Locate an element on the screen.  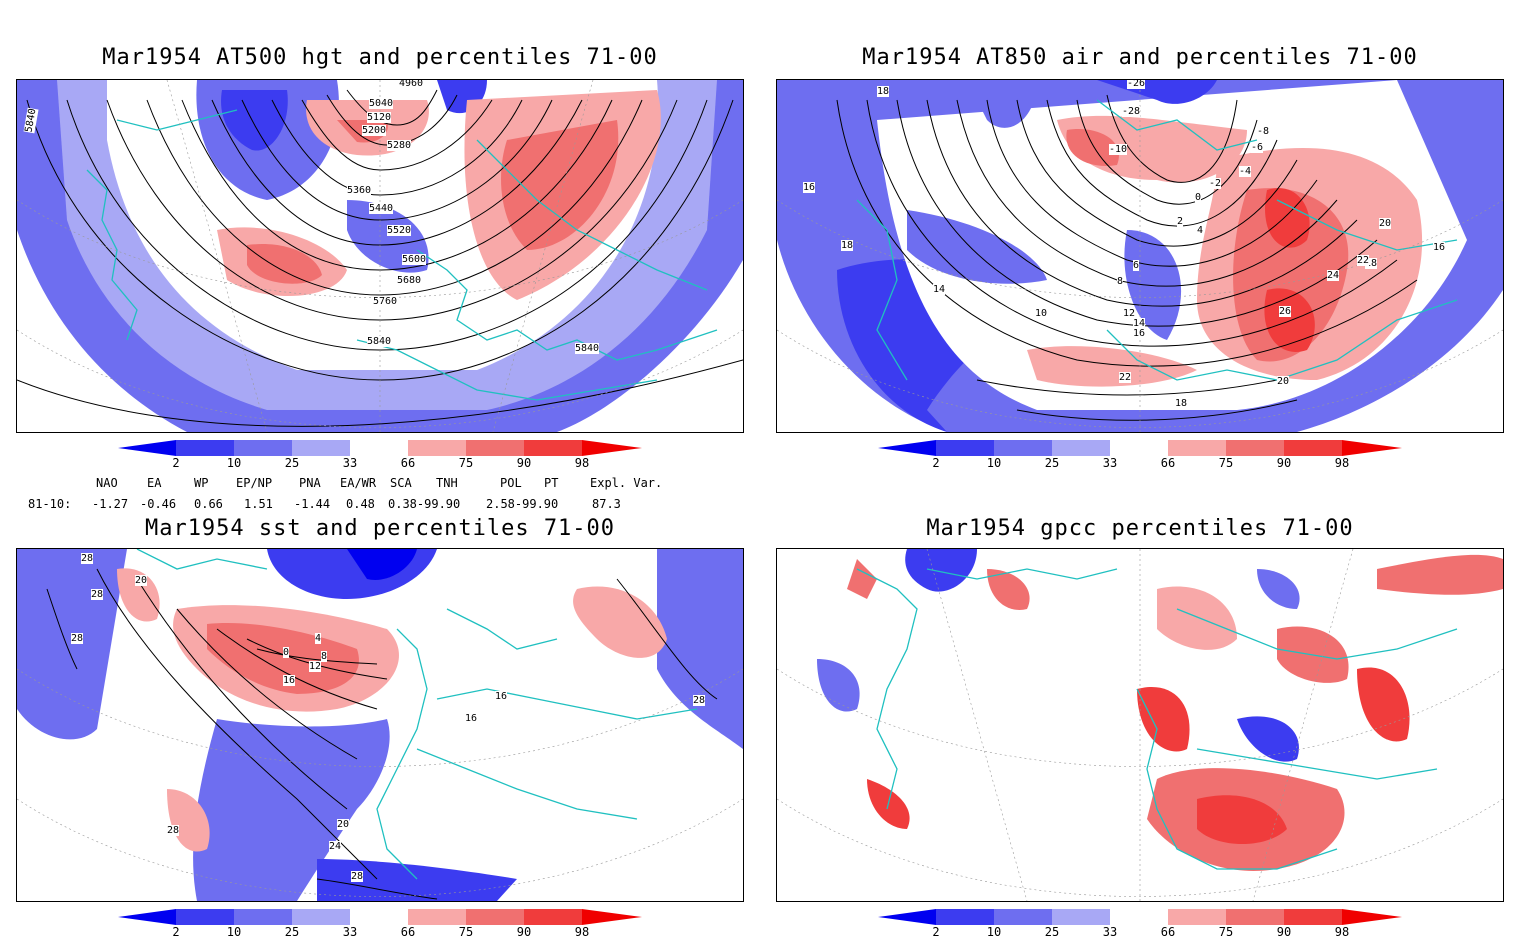
contour-label: -8 is located at coordinates (1263, 131).